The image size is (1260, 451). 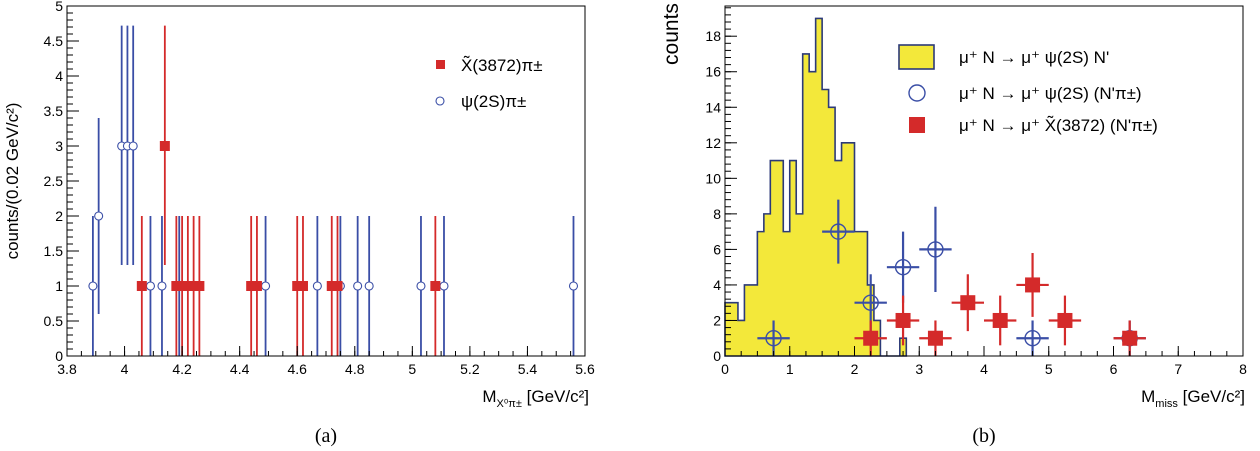 What do you see at coordinates (528, 369) in the screenshot?
I see `x-tick-label: 5.4` at bounding box center [528, 369].